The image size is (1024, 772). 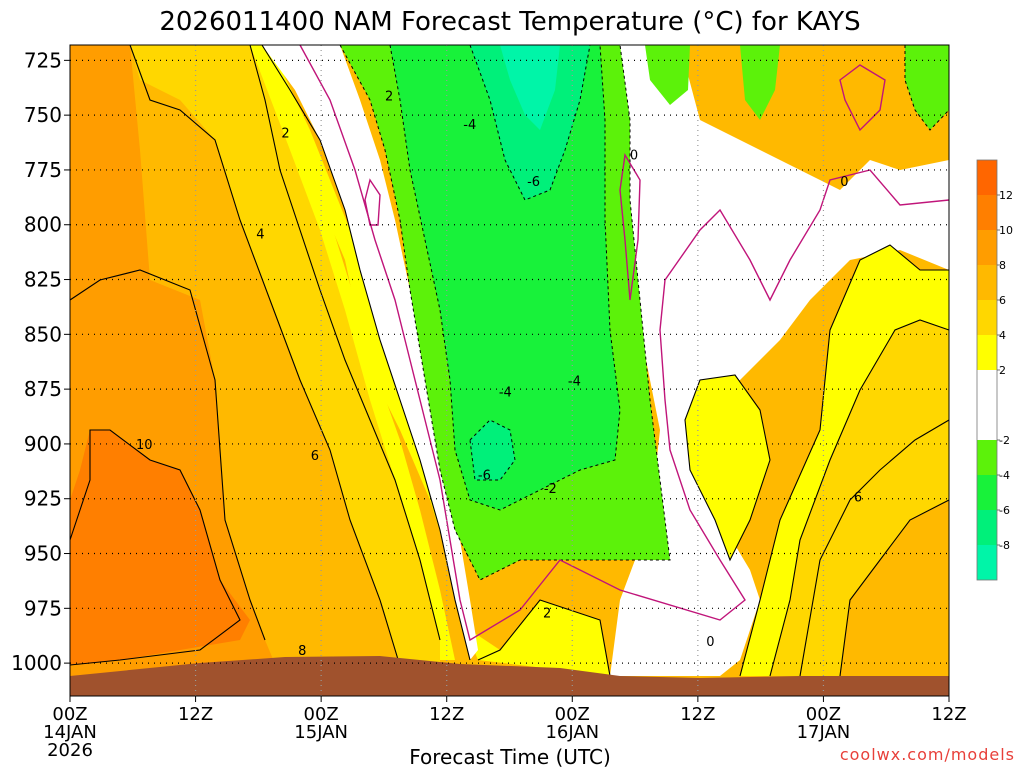 What do you see at coordinates (1002, 335) in the screenshot?
I see `colorbar-label: 4` at bounding box center [1002, 335].